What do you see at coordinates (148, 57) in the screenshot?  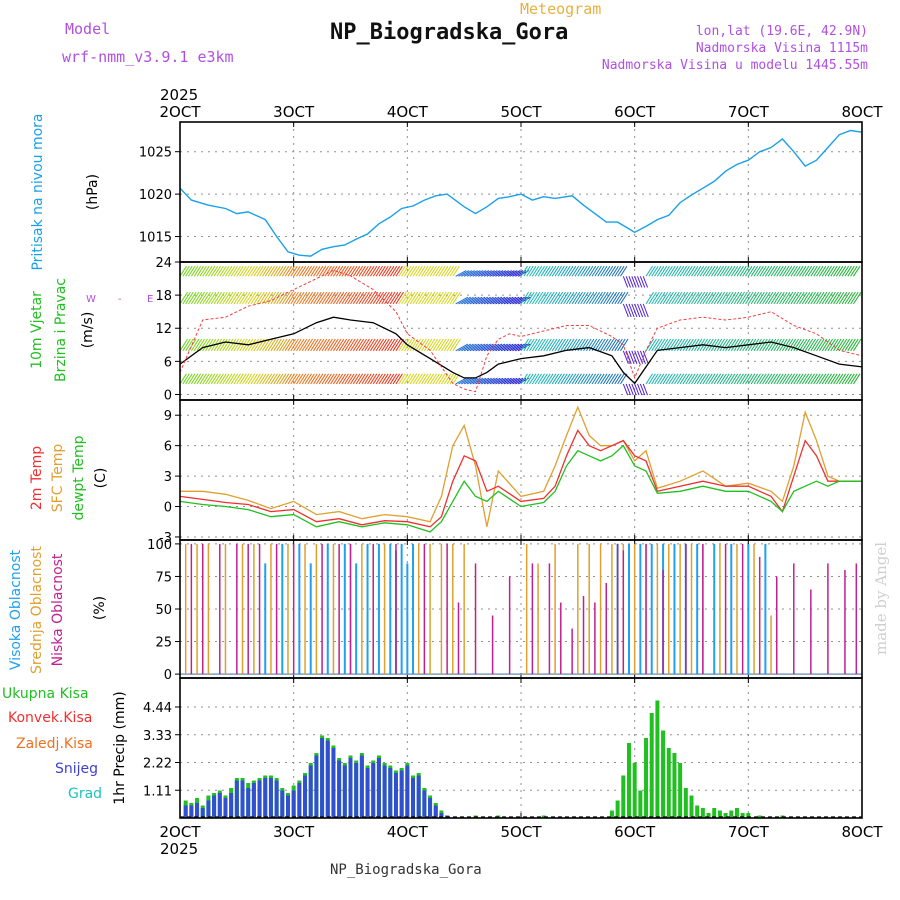 I see `model-name: wrf-nmm_v3.9.1 e3km` at bounding box center [148, 57].